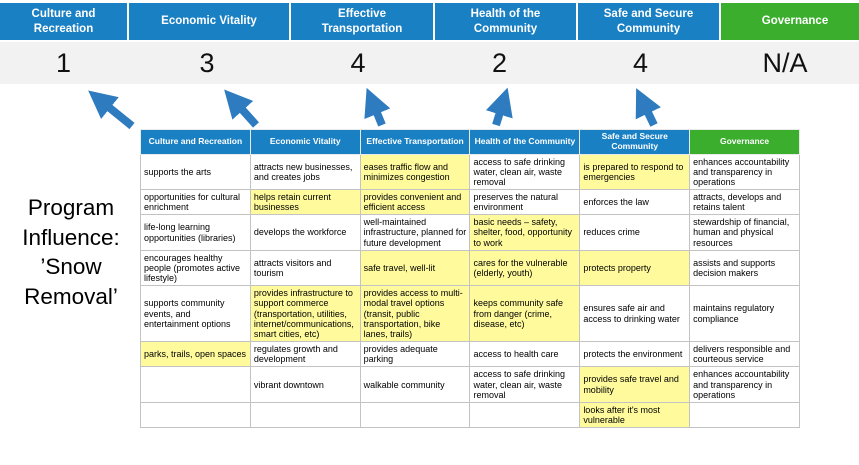 The width and height of the screenshot is (859, 465). What do you see at coordinates (362, 21) in the screenshot?
I see `scoreboard-header-transportation: Effective Transportation` at bounding box center [362, 21].